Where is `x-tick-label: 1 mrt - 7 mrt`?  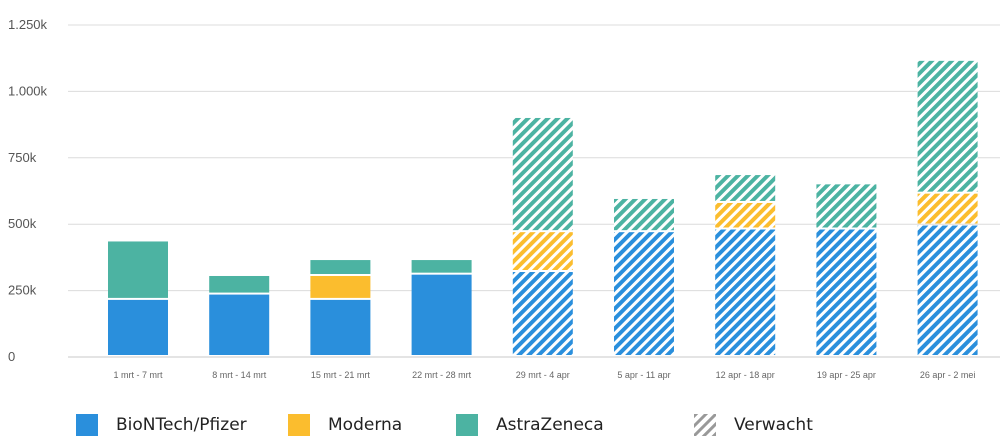 x-tick-label: 1 mrt - 7 mrt is located at coordinates (138, 375).